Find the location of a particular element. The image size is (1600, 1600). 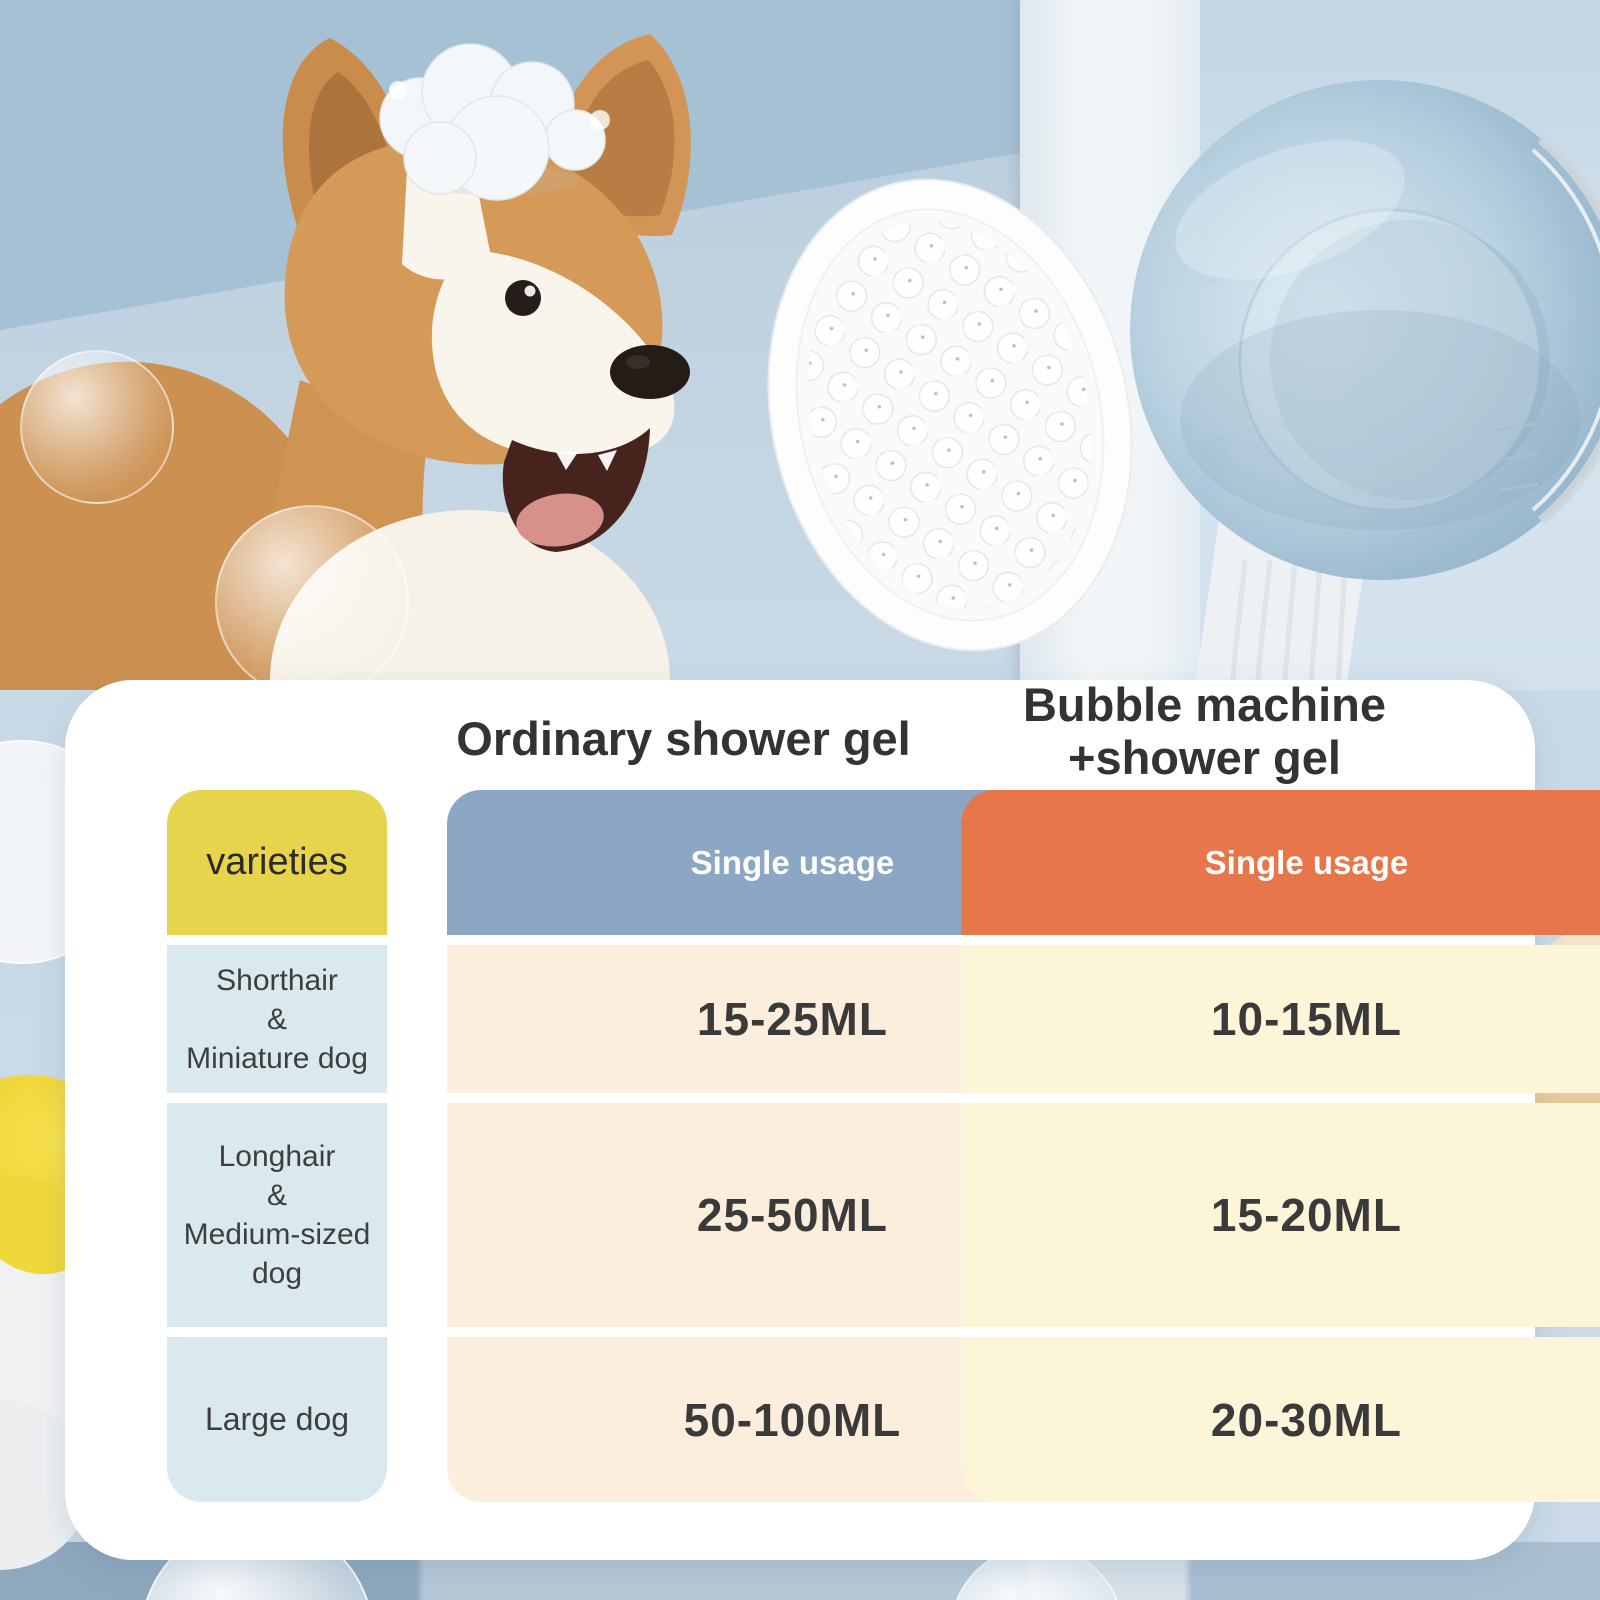

varieties-header: varieties is located at coordinates (277, 862).